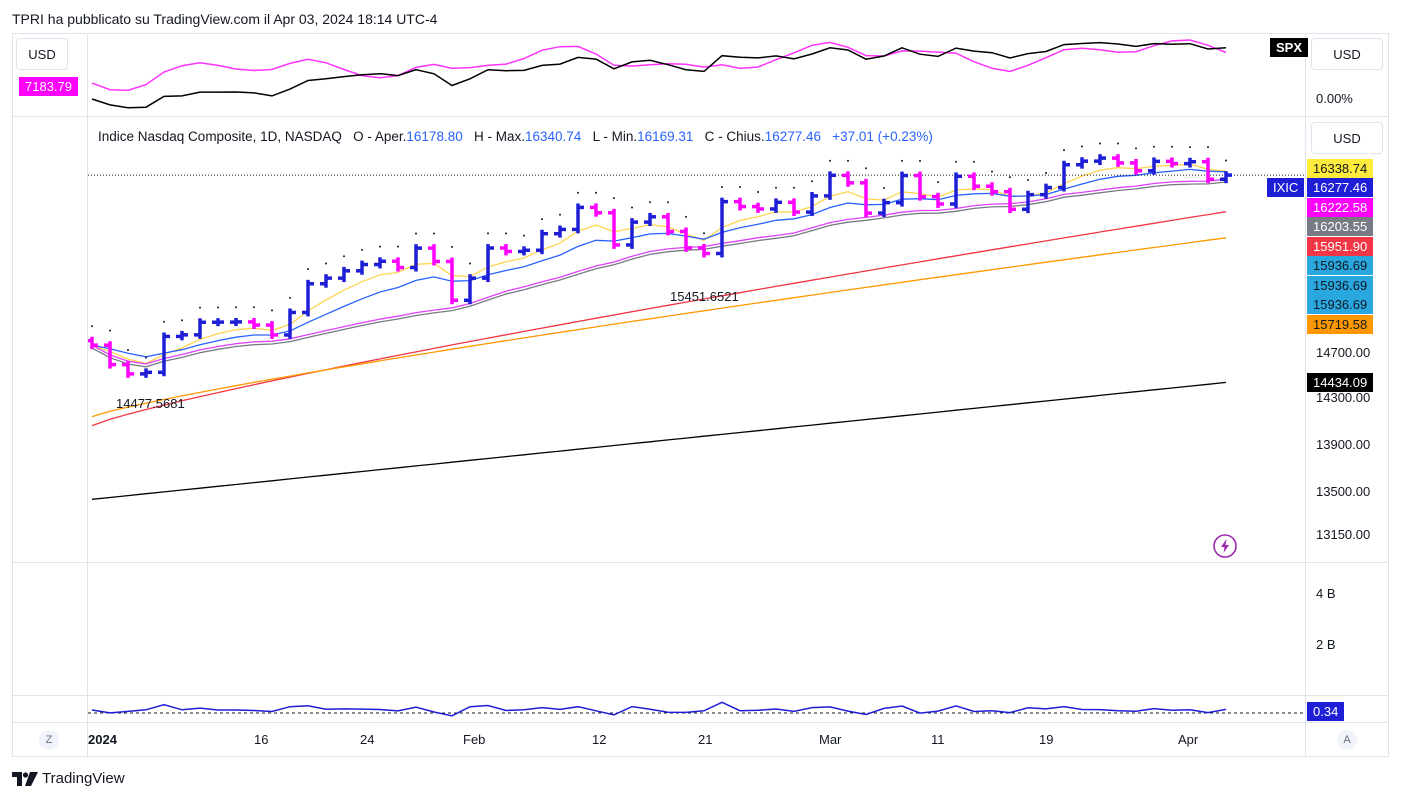 The height and width of the screenshot is (801, 1401). What do you see at coordinates (1347, 54) in the screenshot?
I see `compare-right-currency-button: USD` at bounding box center [1347, 54].